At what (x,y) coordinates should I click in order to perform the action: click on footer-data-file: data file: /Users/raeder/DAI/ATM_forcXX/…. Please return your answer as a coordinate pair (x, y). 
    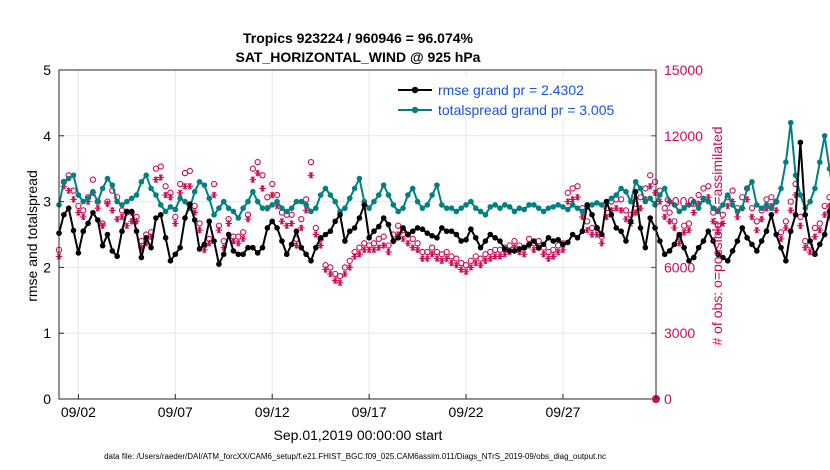
    Looking at the image, I should click on (355, 456).